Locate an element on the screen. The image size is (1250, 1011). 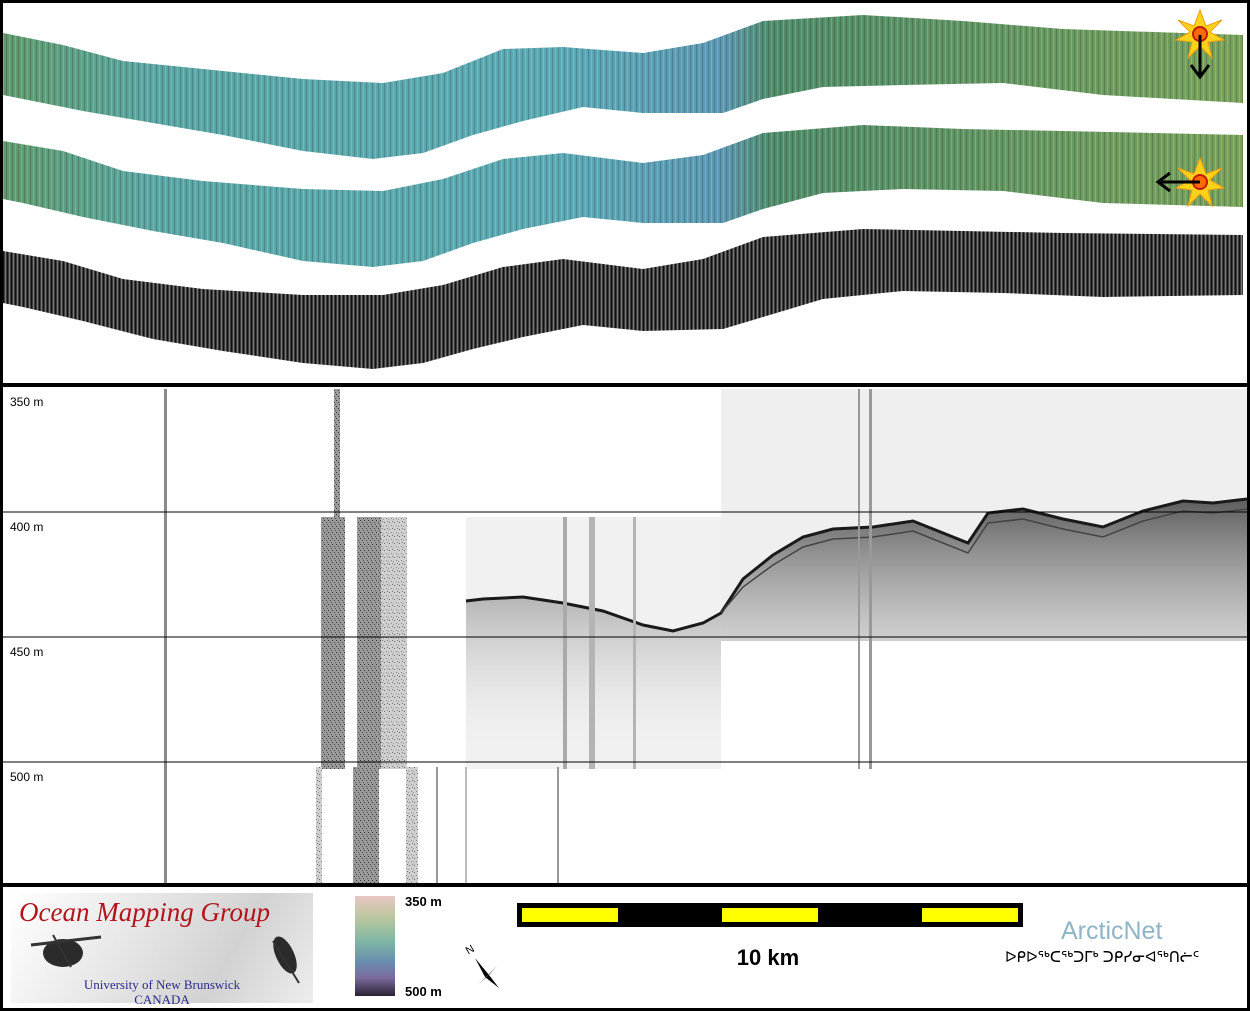
swath-strip-3-backscatter is located at coordinates (623, 299).